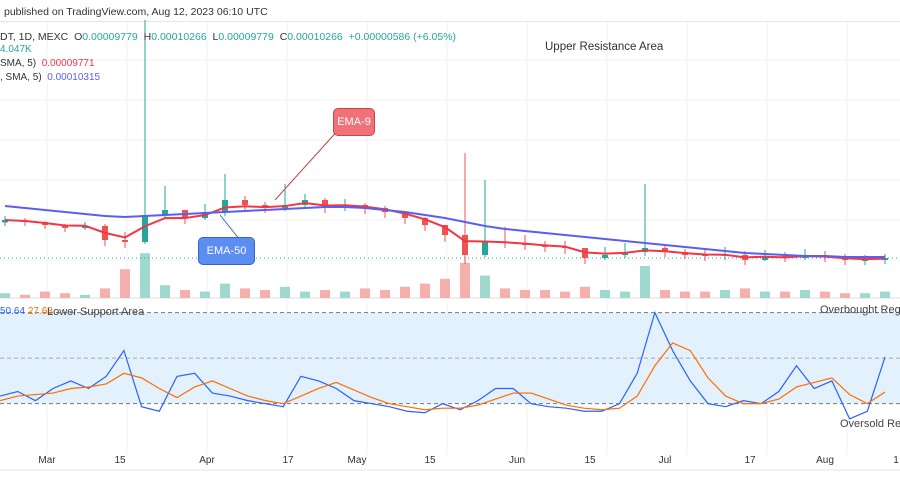  I want to click on ema-slow-legend: , SMA, 5) 0.00010315, so click(50, 77).